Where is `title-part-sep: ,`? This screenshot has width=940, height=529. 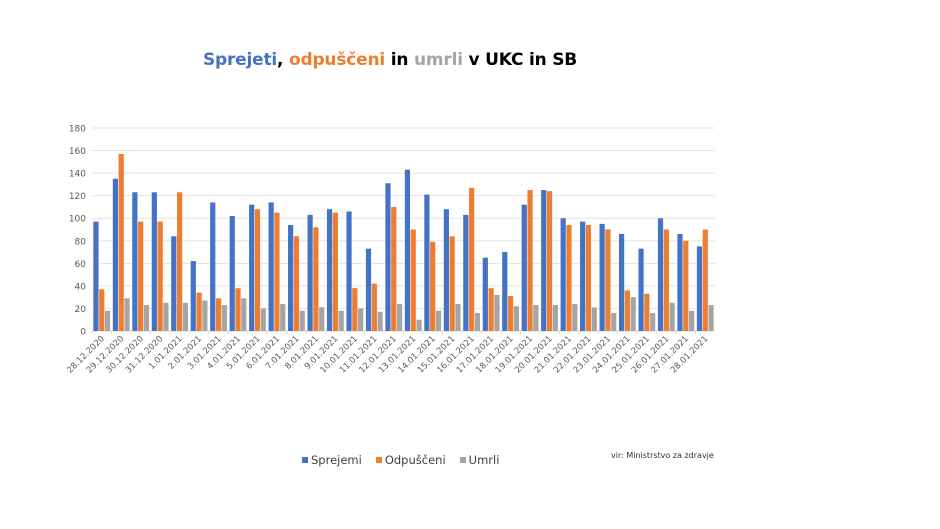
title-part-sep: , is located at coordinates (283, 60).